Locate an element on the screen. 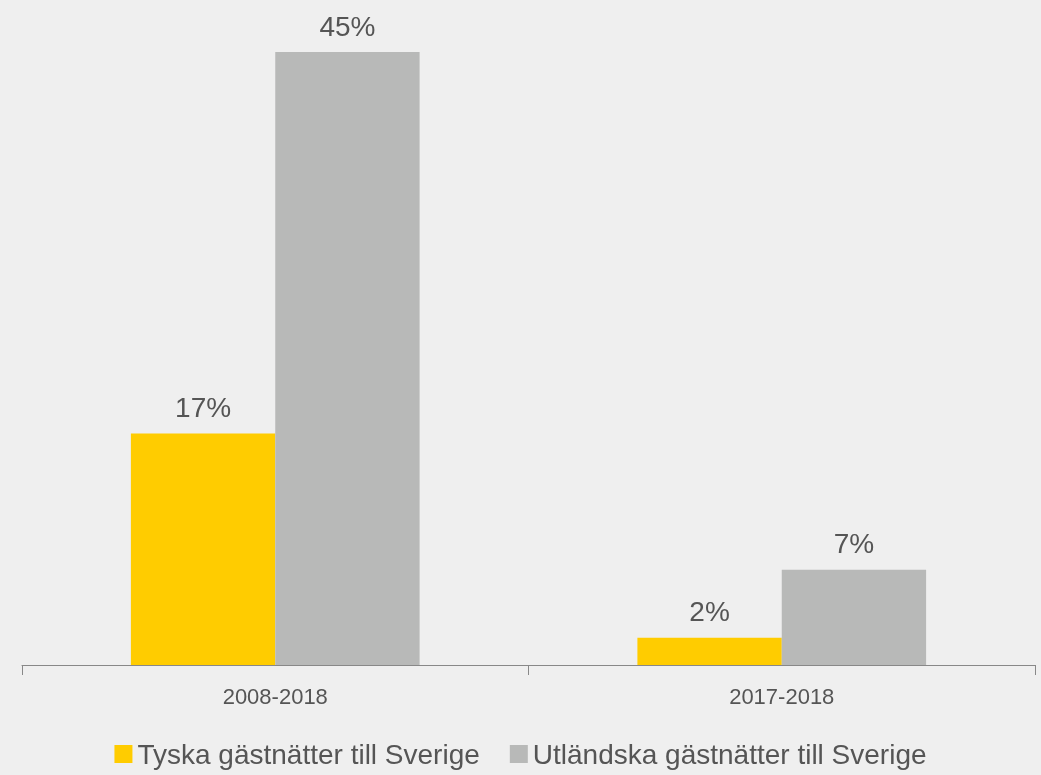  data-label: 2% is located at coordinates (709, 612).